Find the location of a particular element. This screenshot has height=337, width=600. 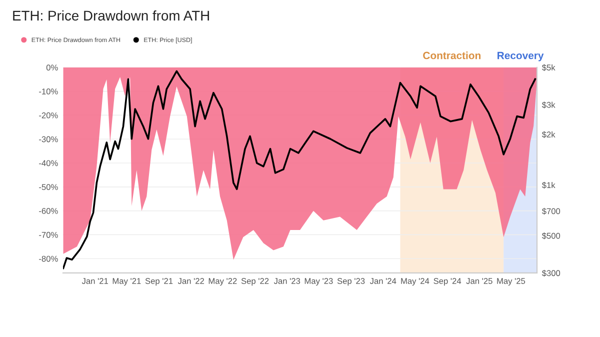

x-tick-label: Sep '23 is located at coordinates (351, 282).